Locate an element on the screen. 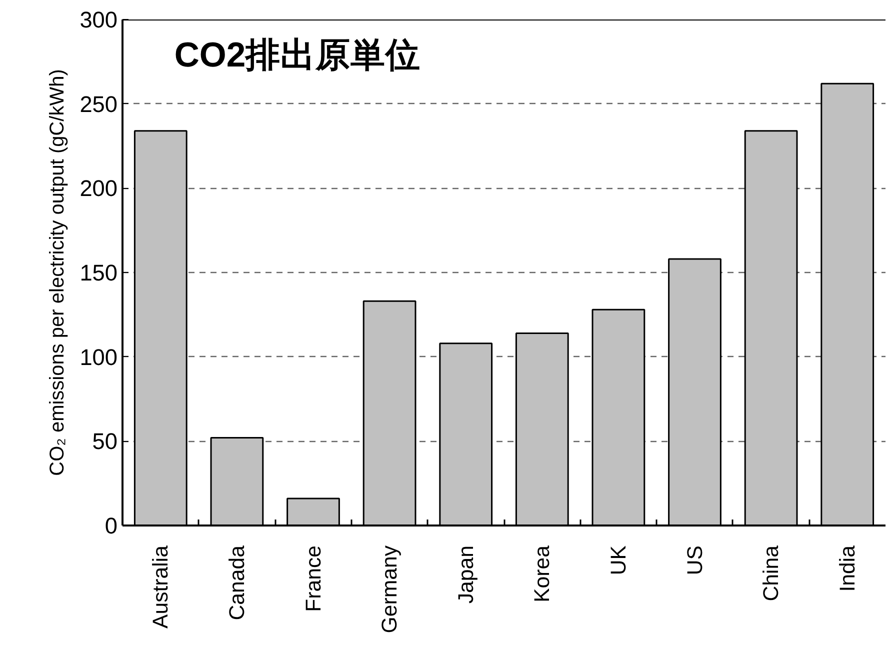 This screenshot has width=889, height=657. y-tick-label: 250 is located at coordinates (99, 103).